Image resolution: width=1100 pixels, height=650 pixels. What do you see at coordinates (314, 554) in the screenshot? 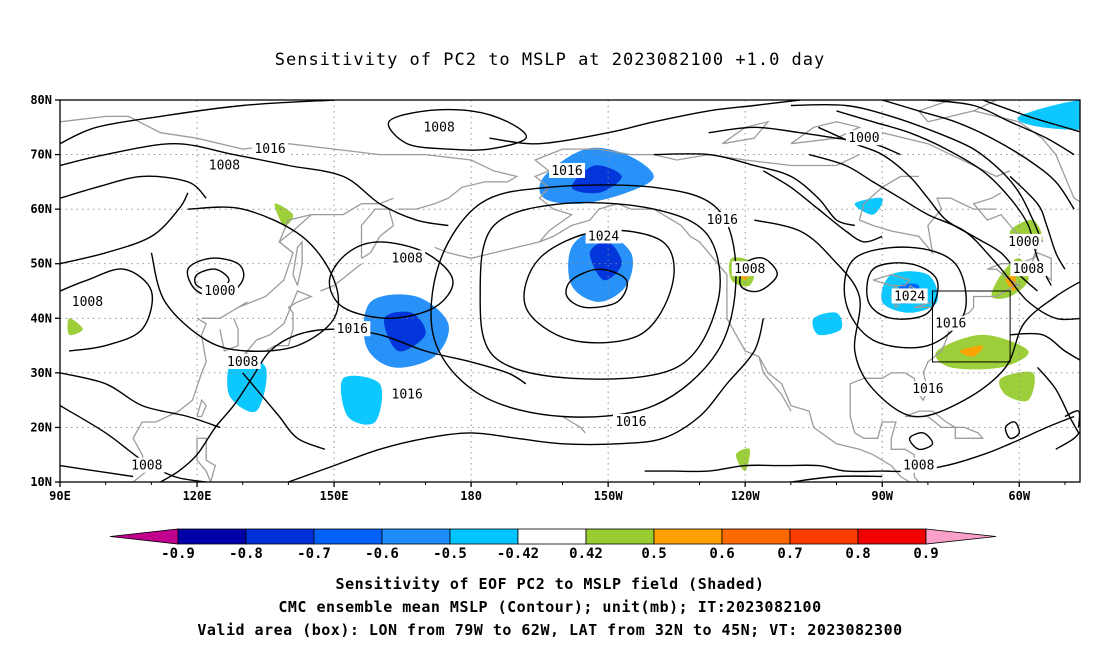
I see `colorbar-label: -0.7` at bounding box center [314, 554].